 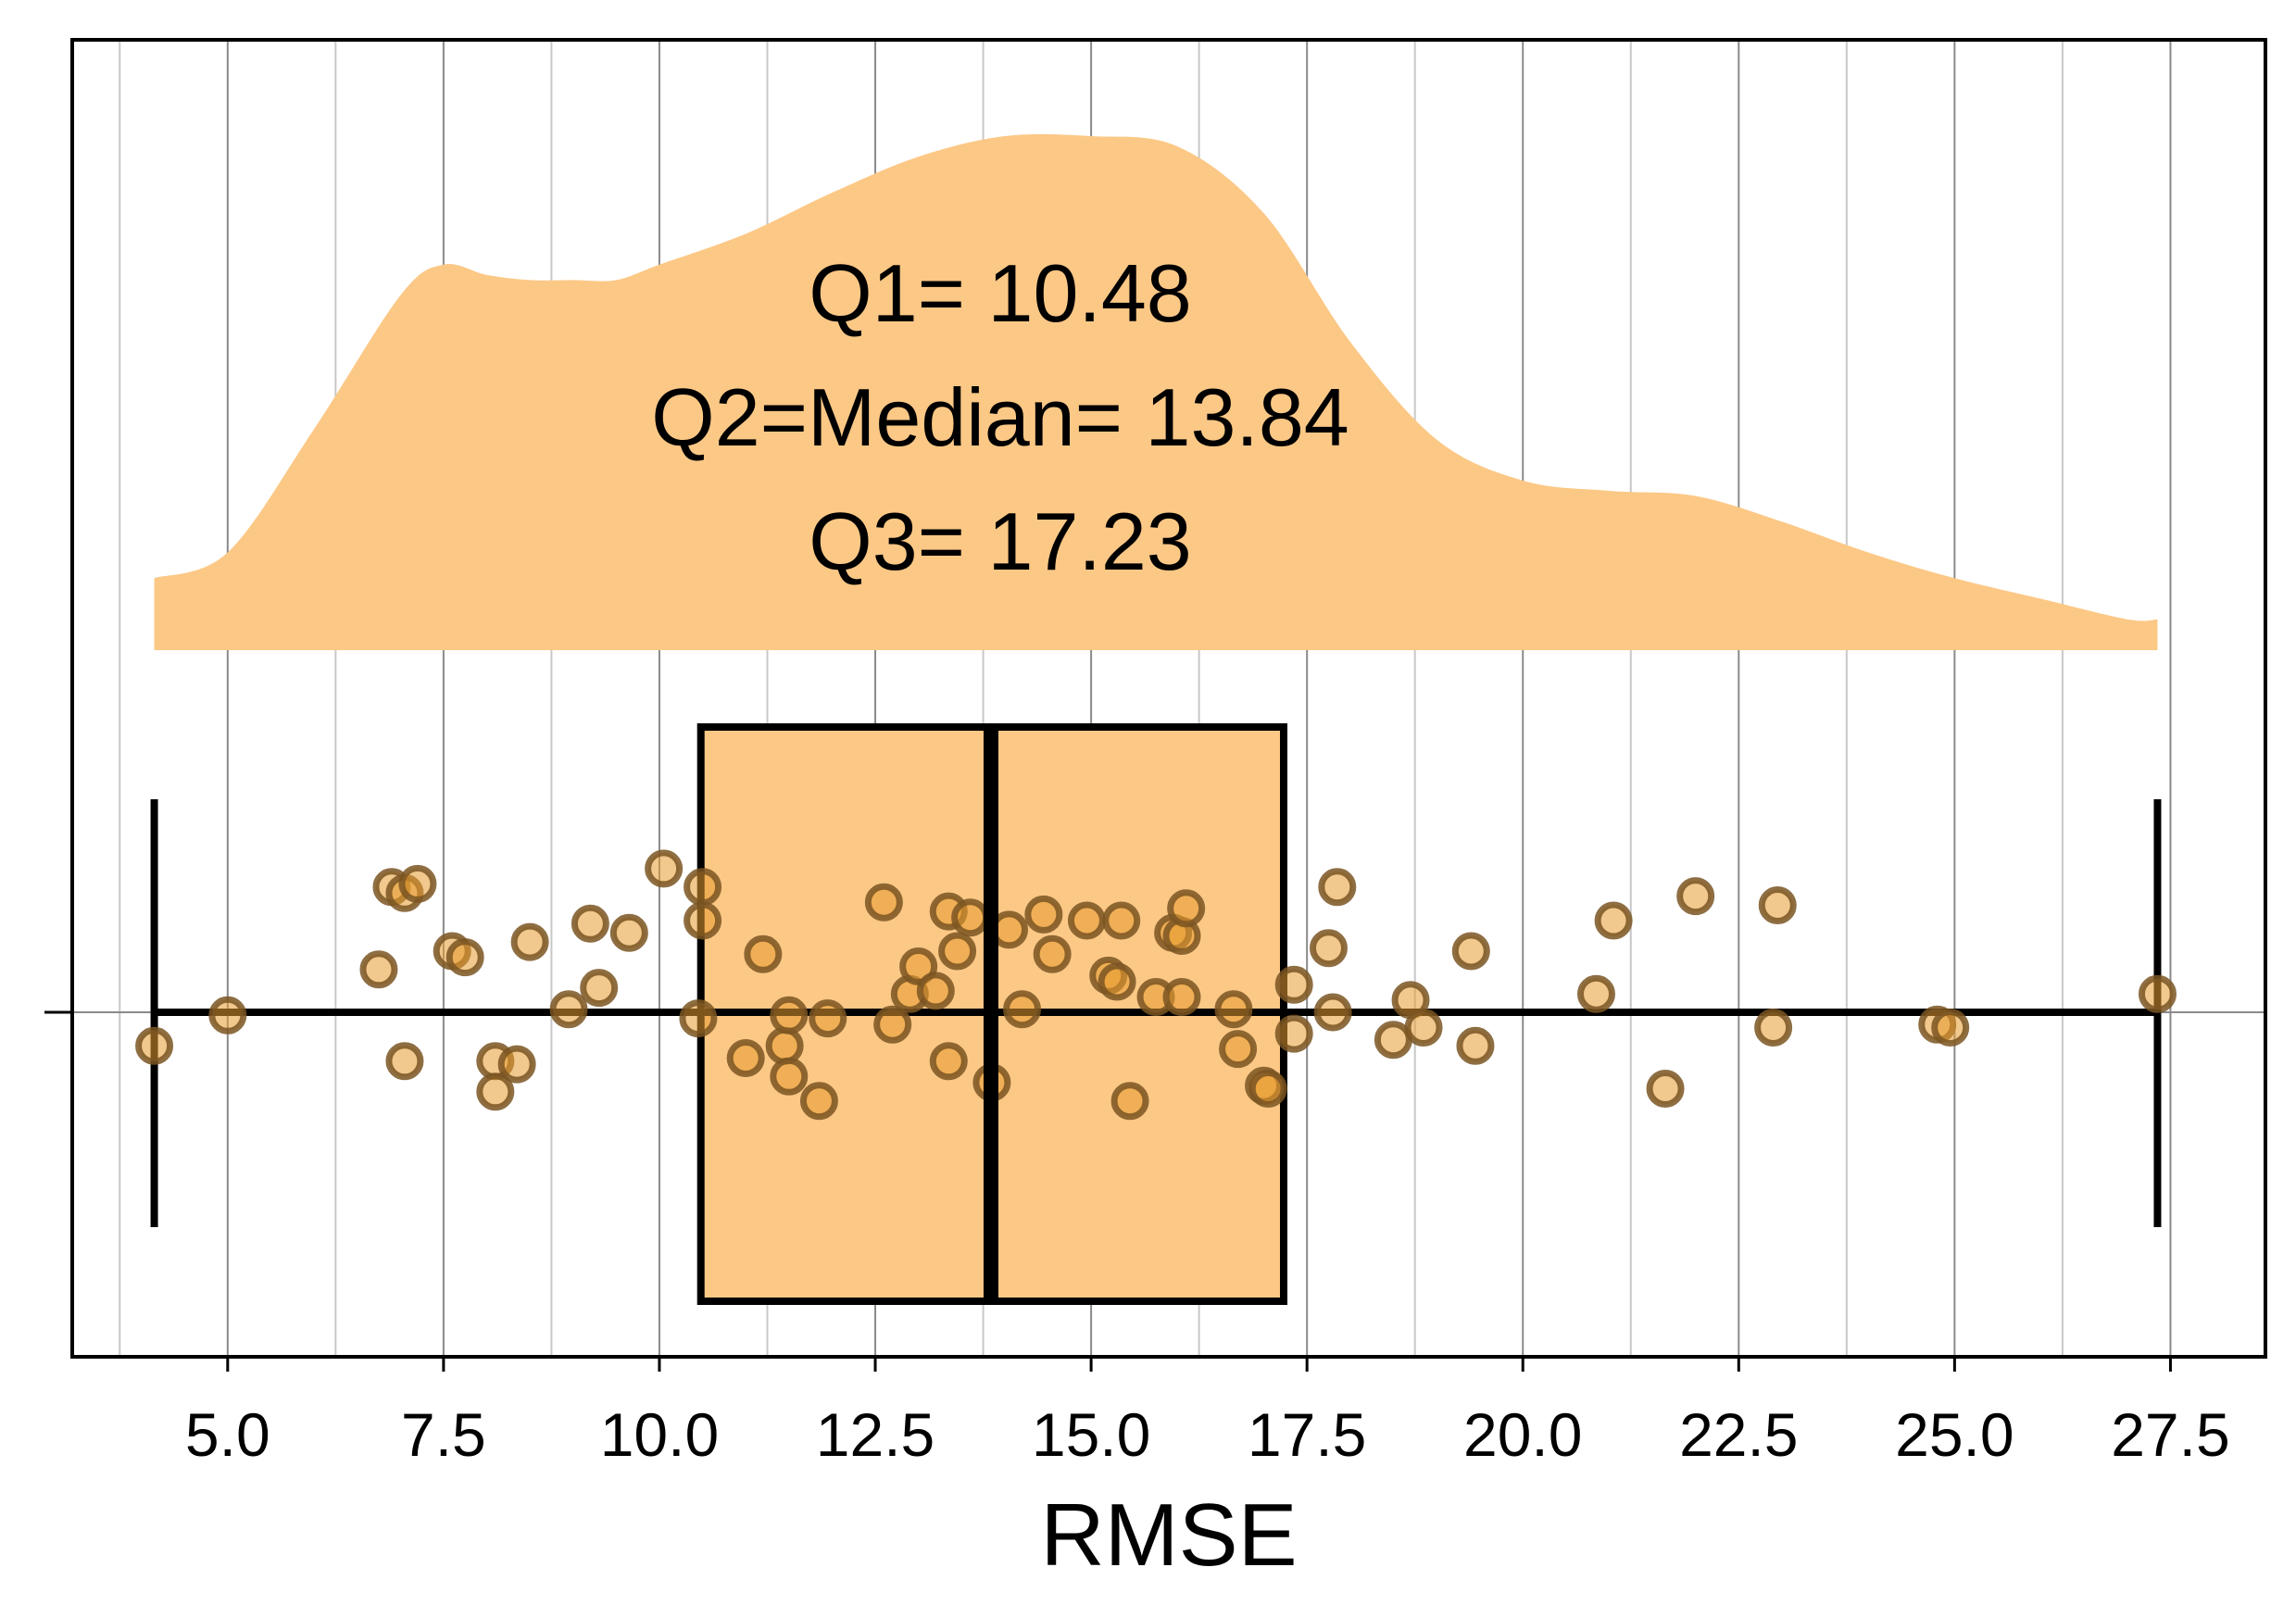 I want to click on x-tick-label: 27.5, so click(x=2170, y=1434).